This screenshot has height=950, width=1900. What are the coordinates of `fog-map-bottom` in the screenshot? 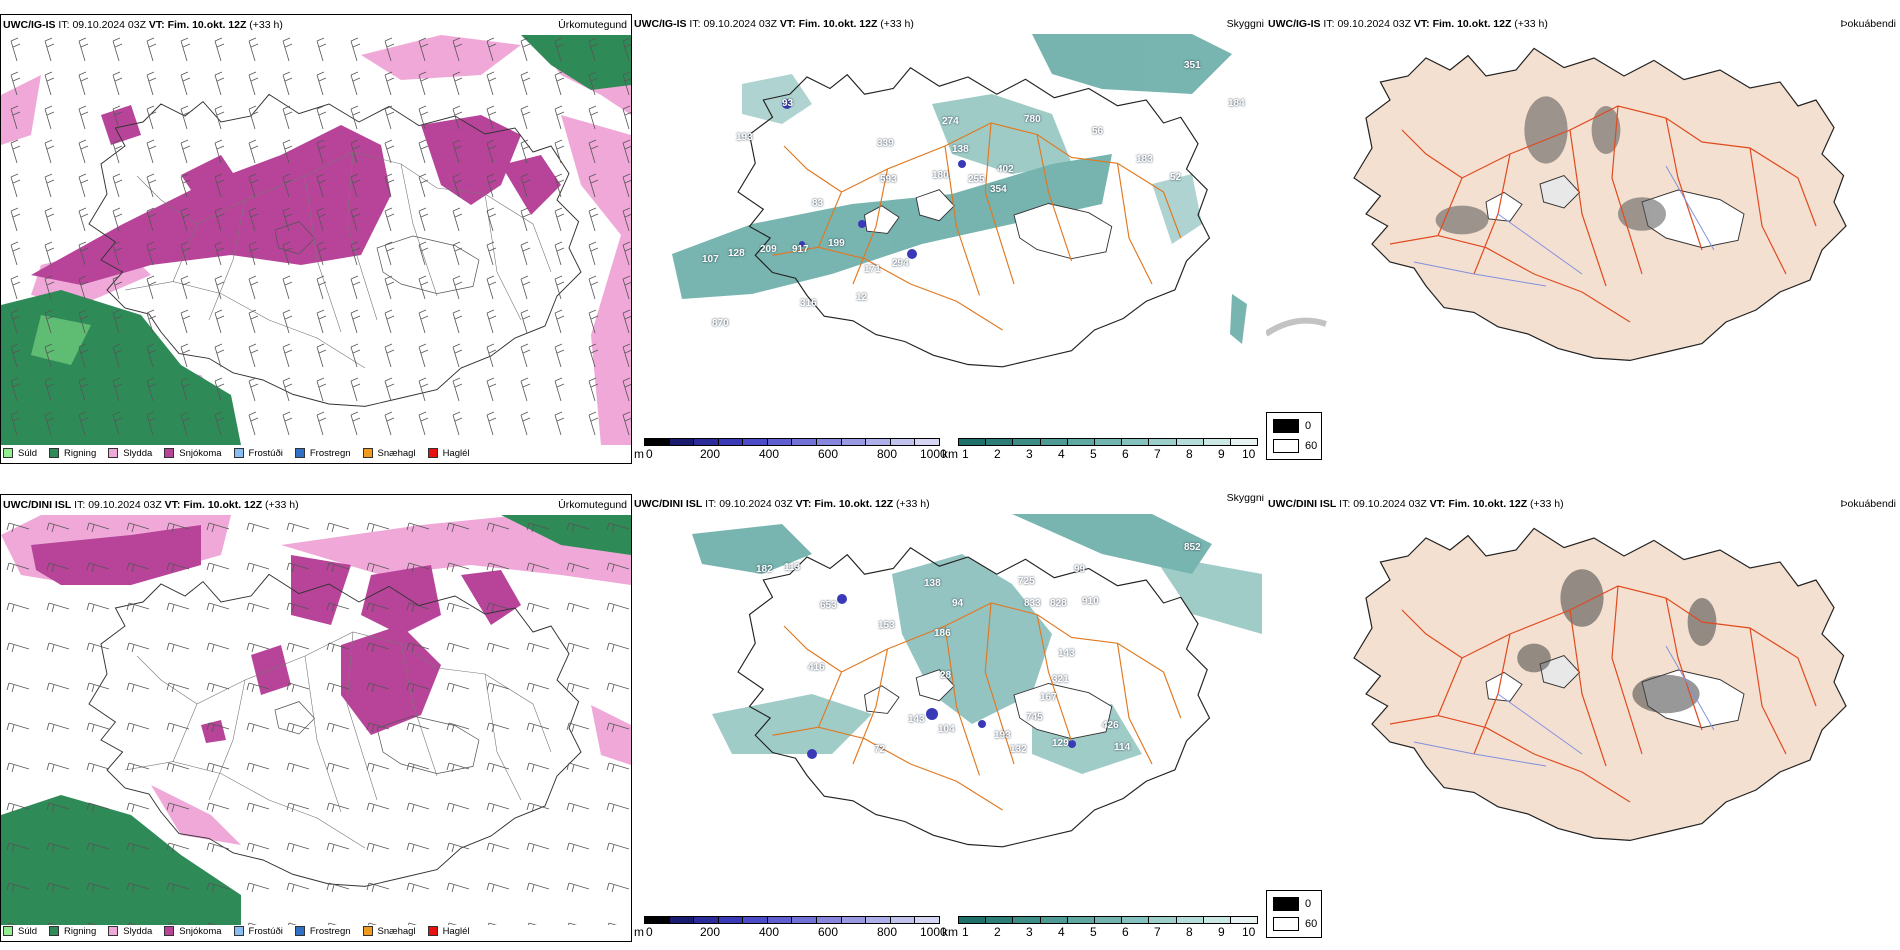 It's located at (1583, 702).